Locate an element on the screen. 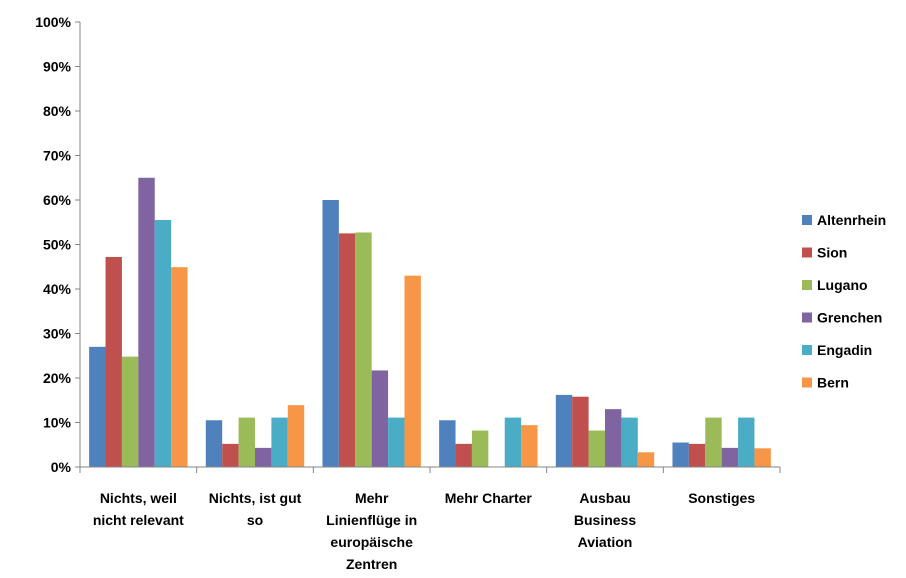  legend-swatch-bern is located at coordinates (807, 382).